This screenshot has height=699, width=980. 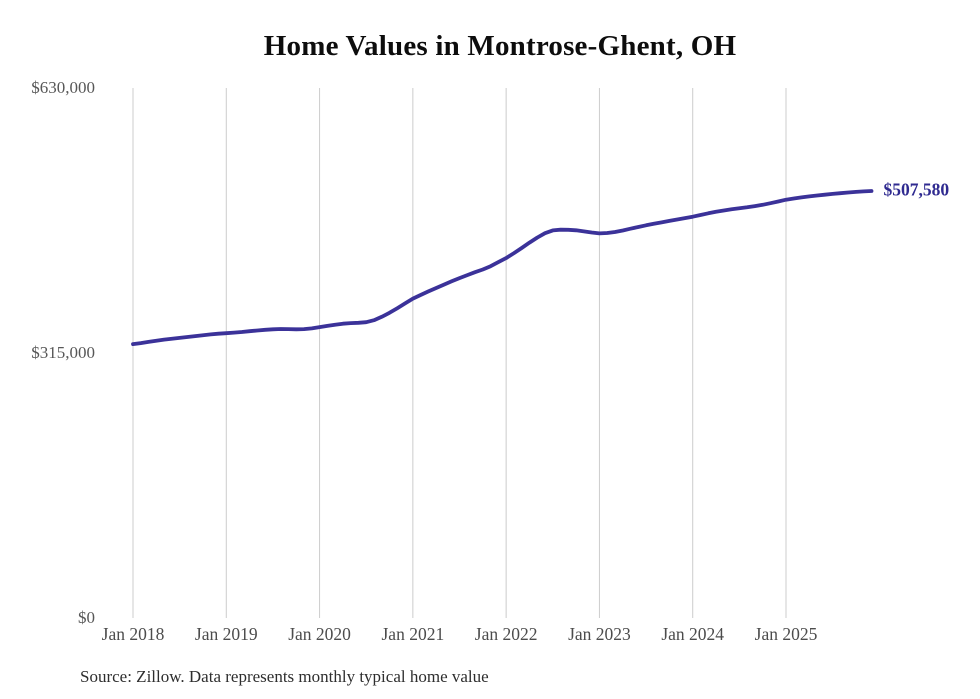 What do you see at coordinates (413, 634) in the screenshot?
I see `x-tick-label: Jan 2021` at bounding box center [413, 634].